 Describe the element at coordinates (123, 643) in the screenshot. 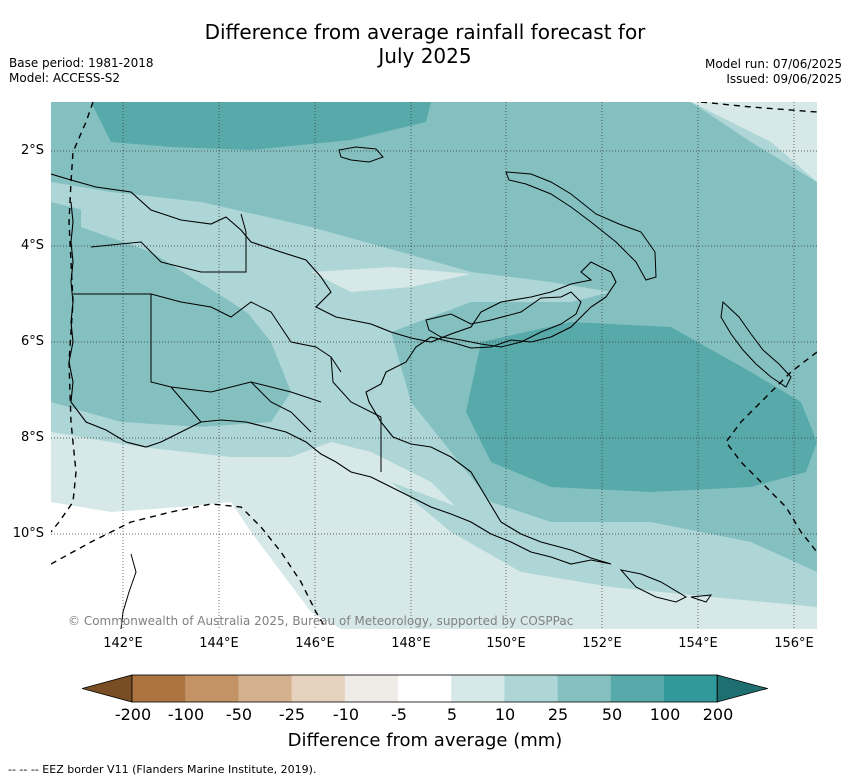

I see `lon-label-142: 142°E` at that location.